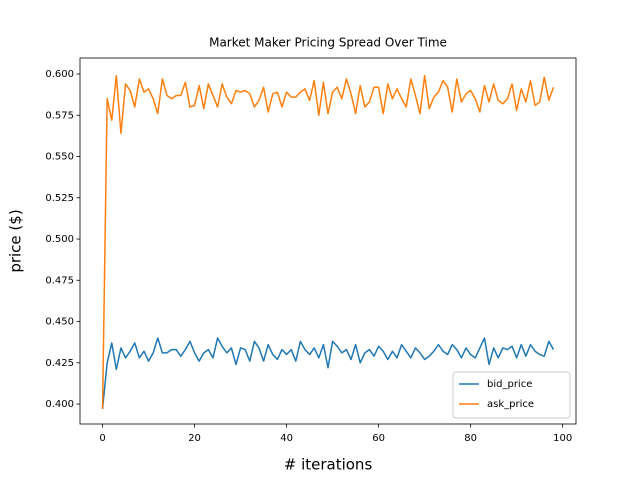 The width and height of the screenshot is (640, 480). What do you see at coordinates (510, 404) in the screenshot?
I see `legend-label: ask_price` at bounding box center [510, 404].